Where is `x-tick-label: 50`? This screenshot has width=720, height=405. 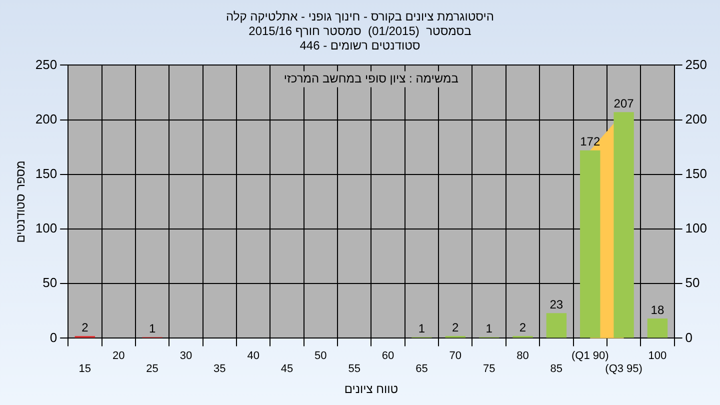
x-tick-label: 50 is located at coordinates (320, 356).